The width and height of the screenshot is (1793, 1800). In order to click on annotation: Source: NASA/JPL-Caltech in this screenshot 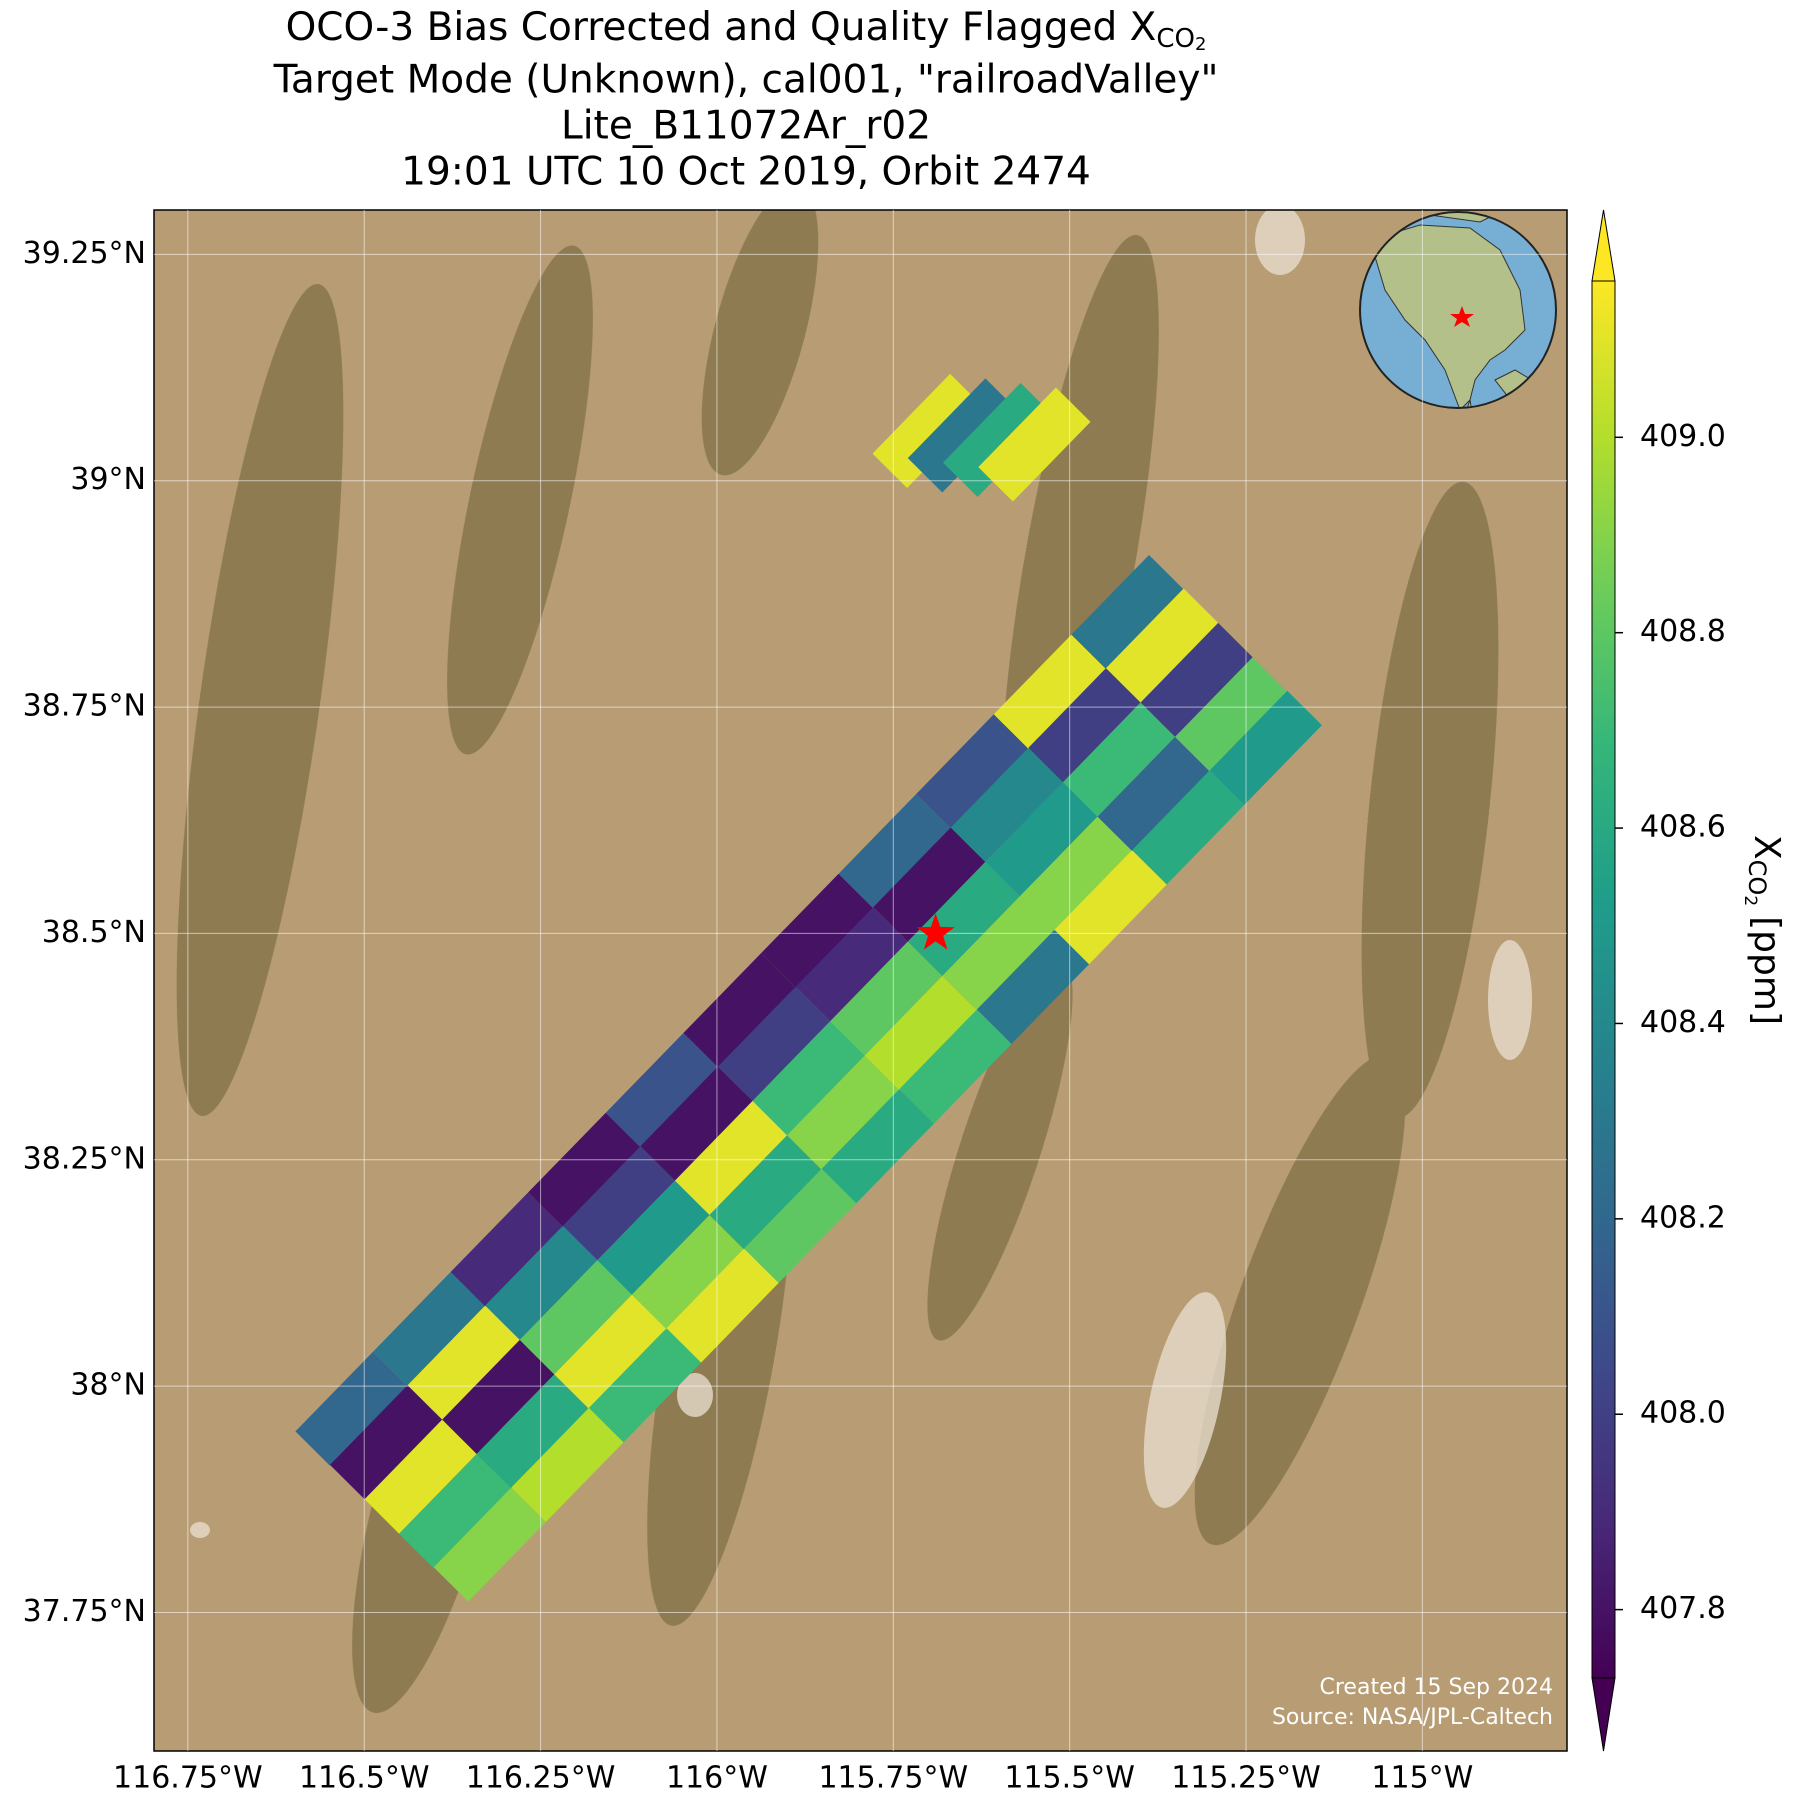, I will do `click(1412, 1717)`.